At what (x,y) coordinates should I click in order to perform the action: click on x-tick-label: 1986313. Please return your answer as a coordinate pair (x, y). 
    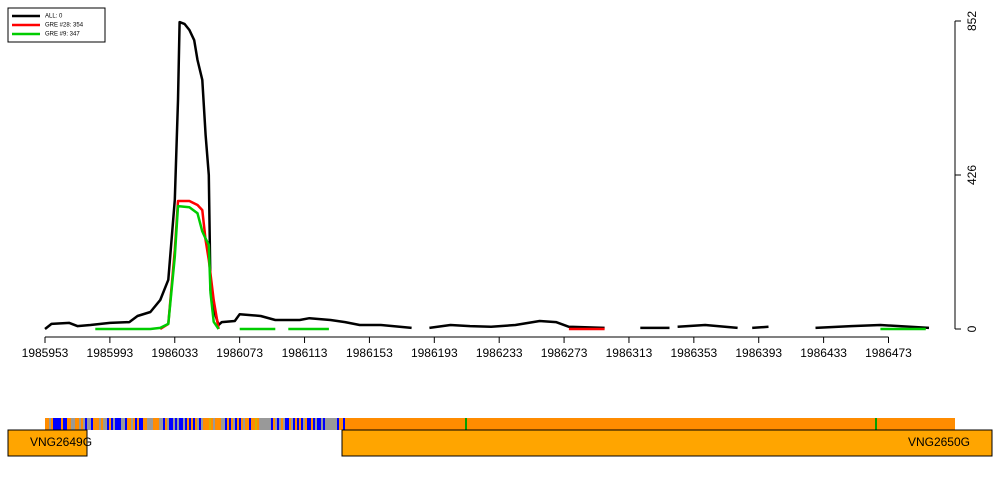
    Looking at the image, I should click on (629, 353).